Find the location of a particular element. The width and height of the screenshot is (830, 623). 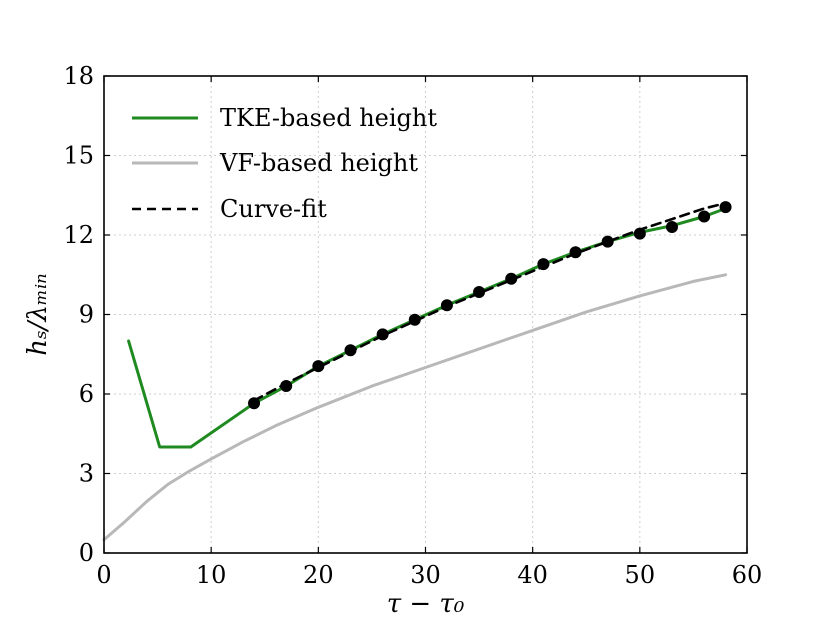

legend-label: TKE-based height is located at coordinates (328, 118).